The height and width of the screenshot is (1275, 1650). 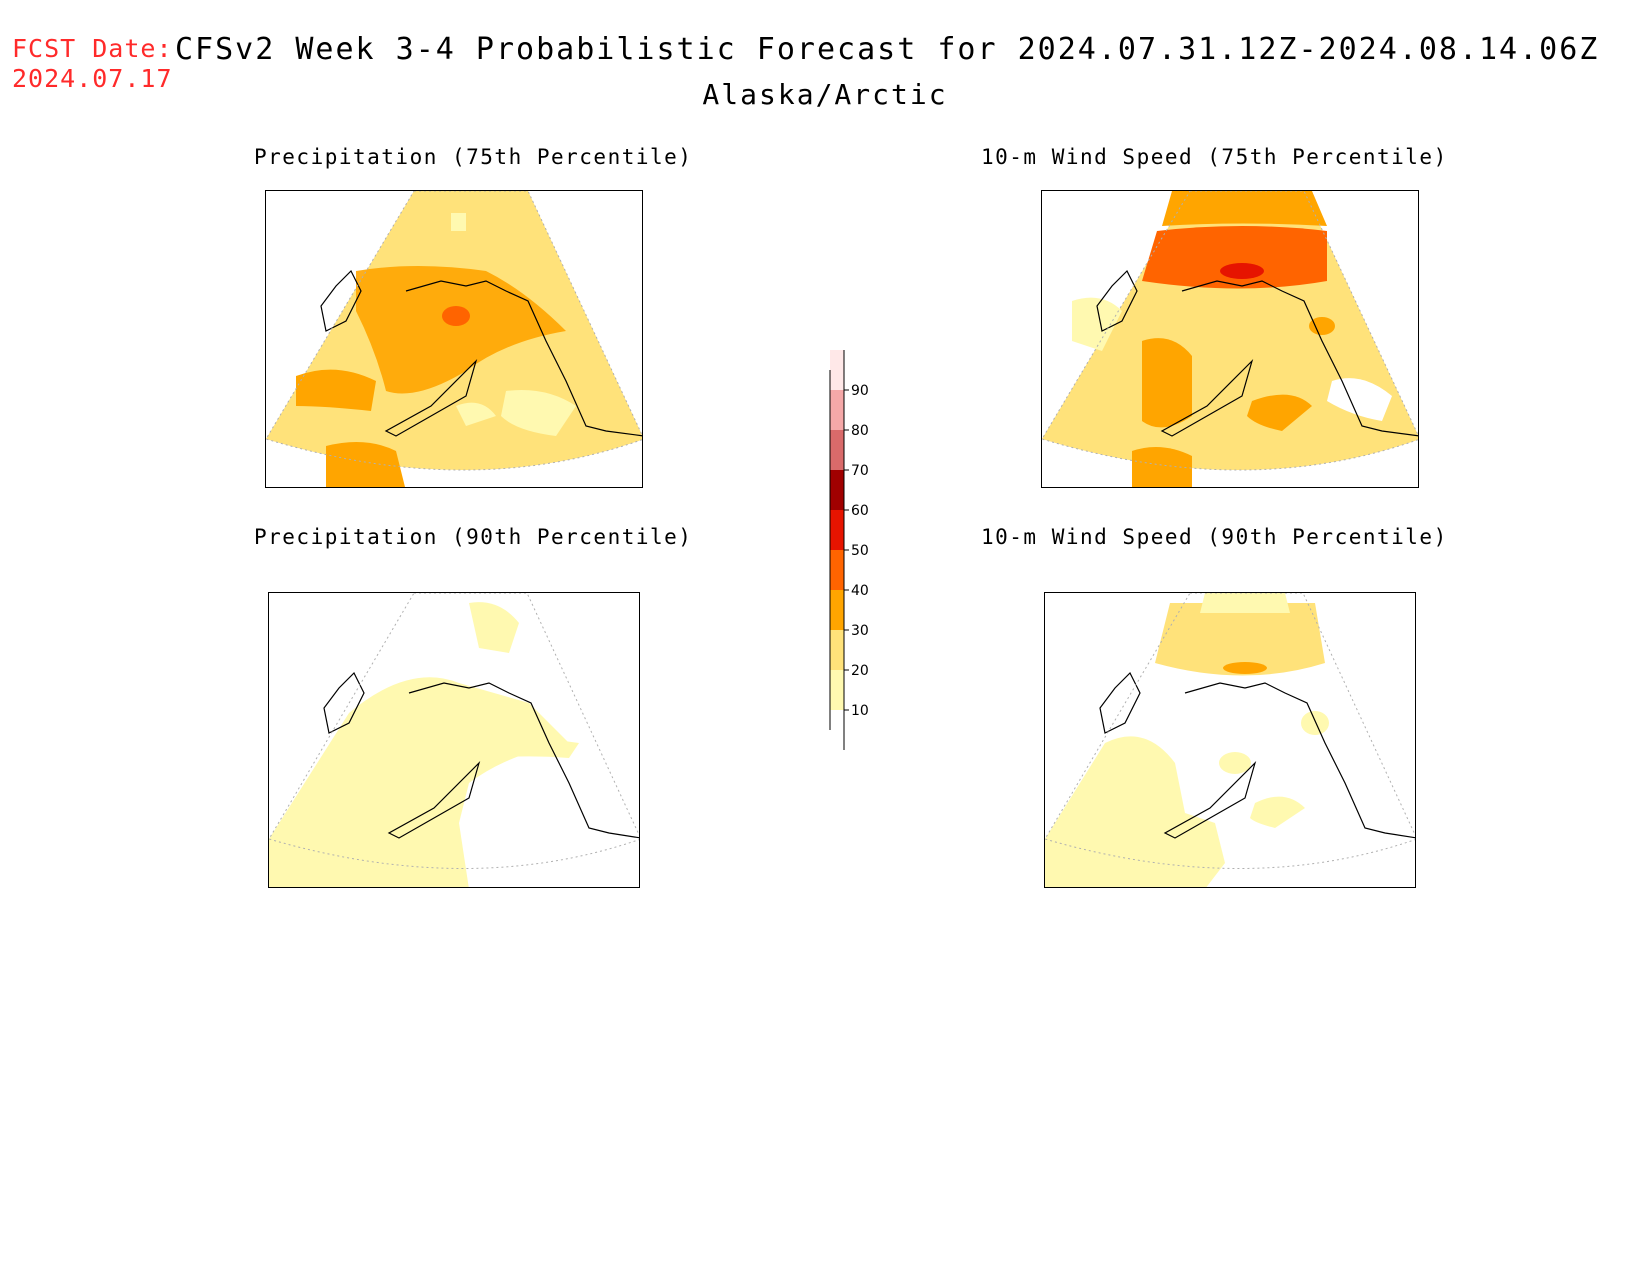 I want to click on colorbar-tick-label: 70, so click(x=860, y=471).